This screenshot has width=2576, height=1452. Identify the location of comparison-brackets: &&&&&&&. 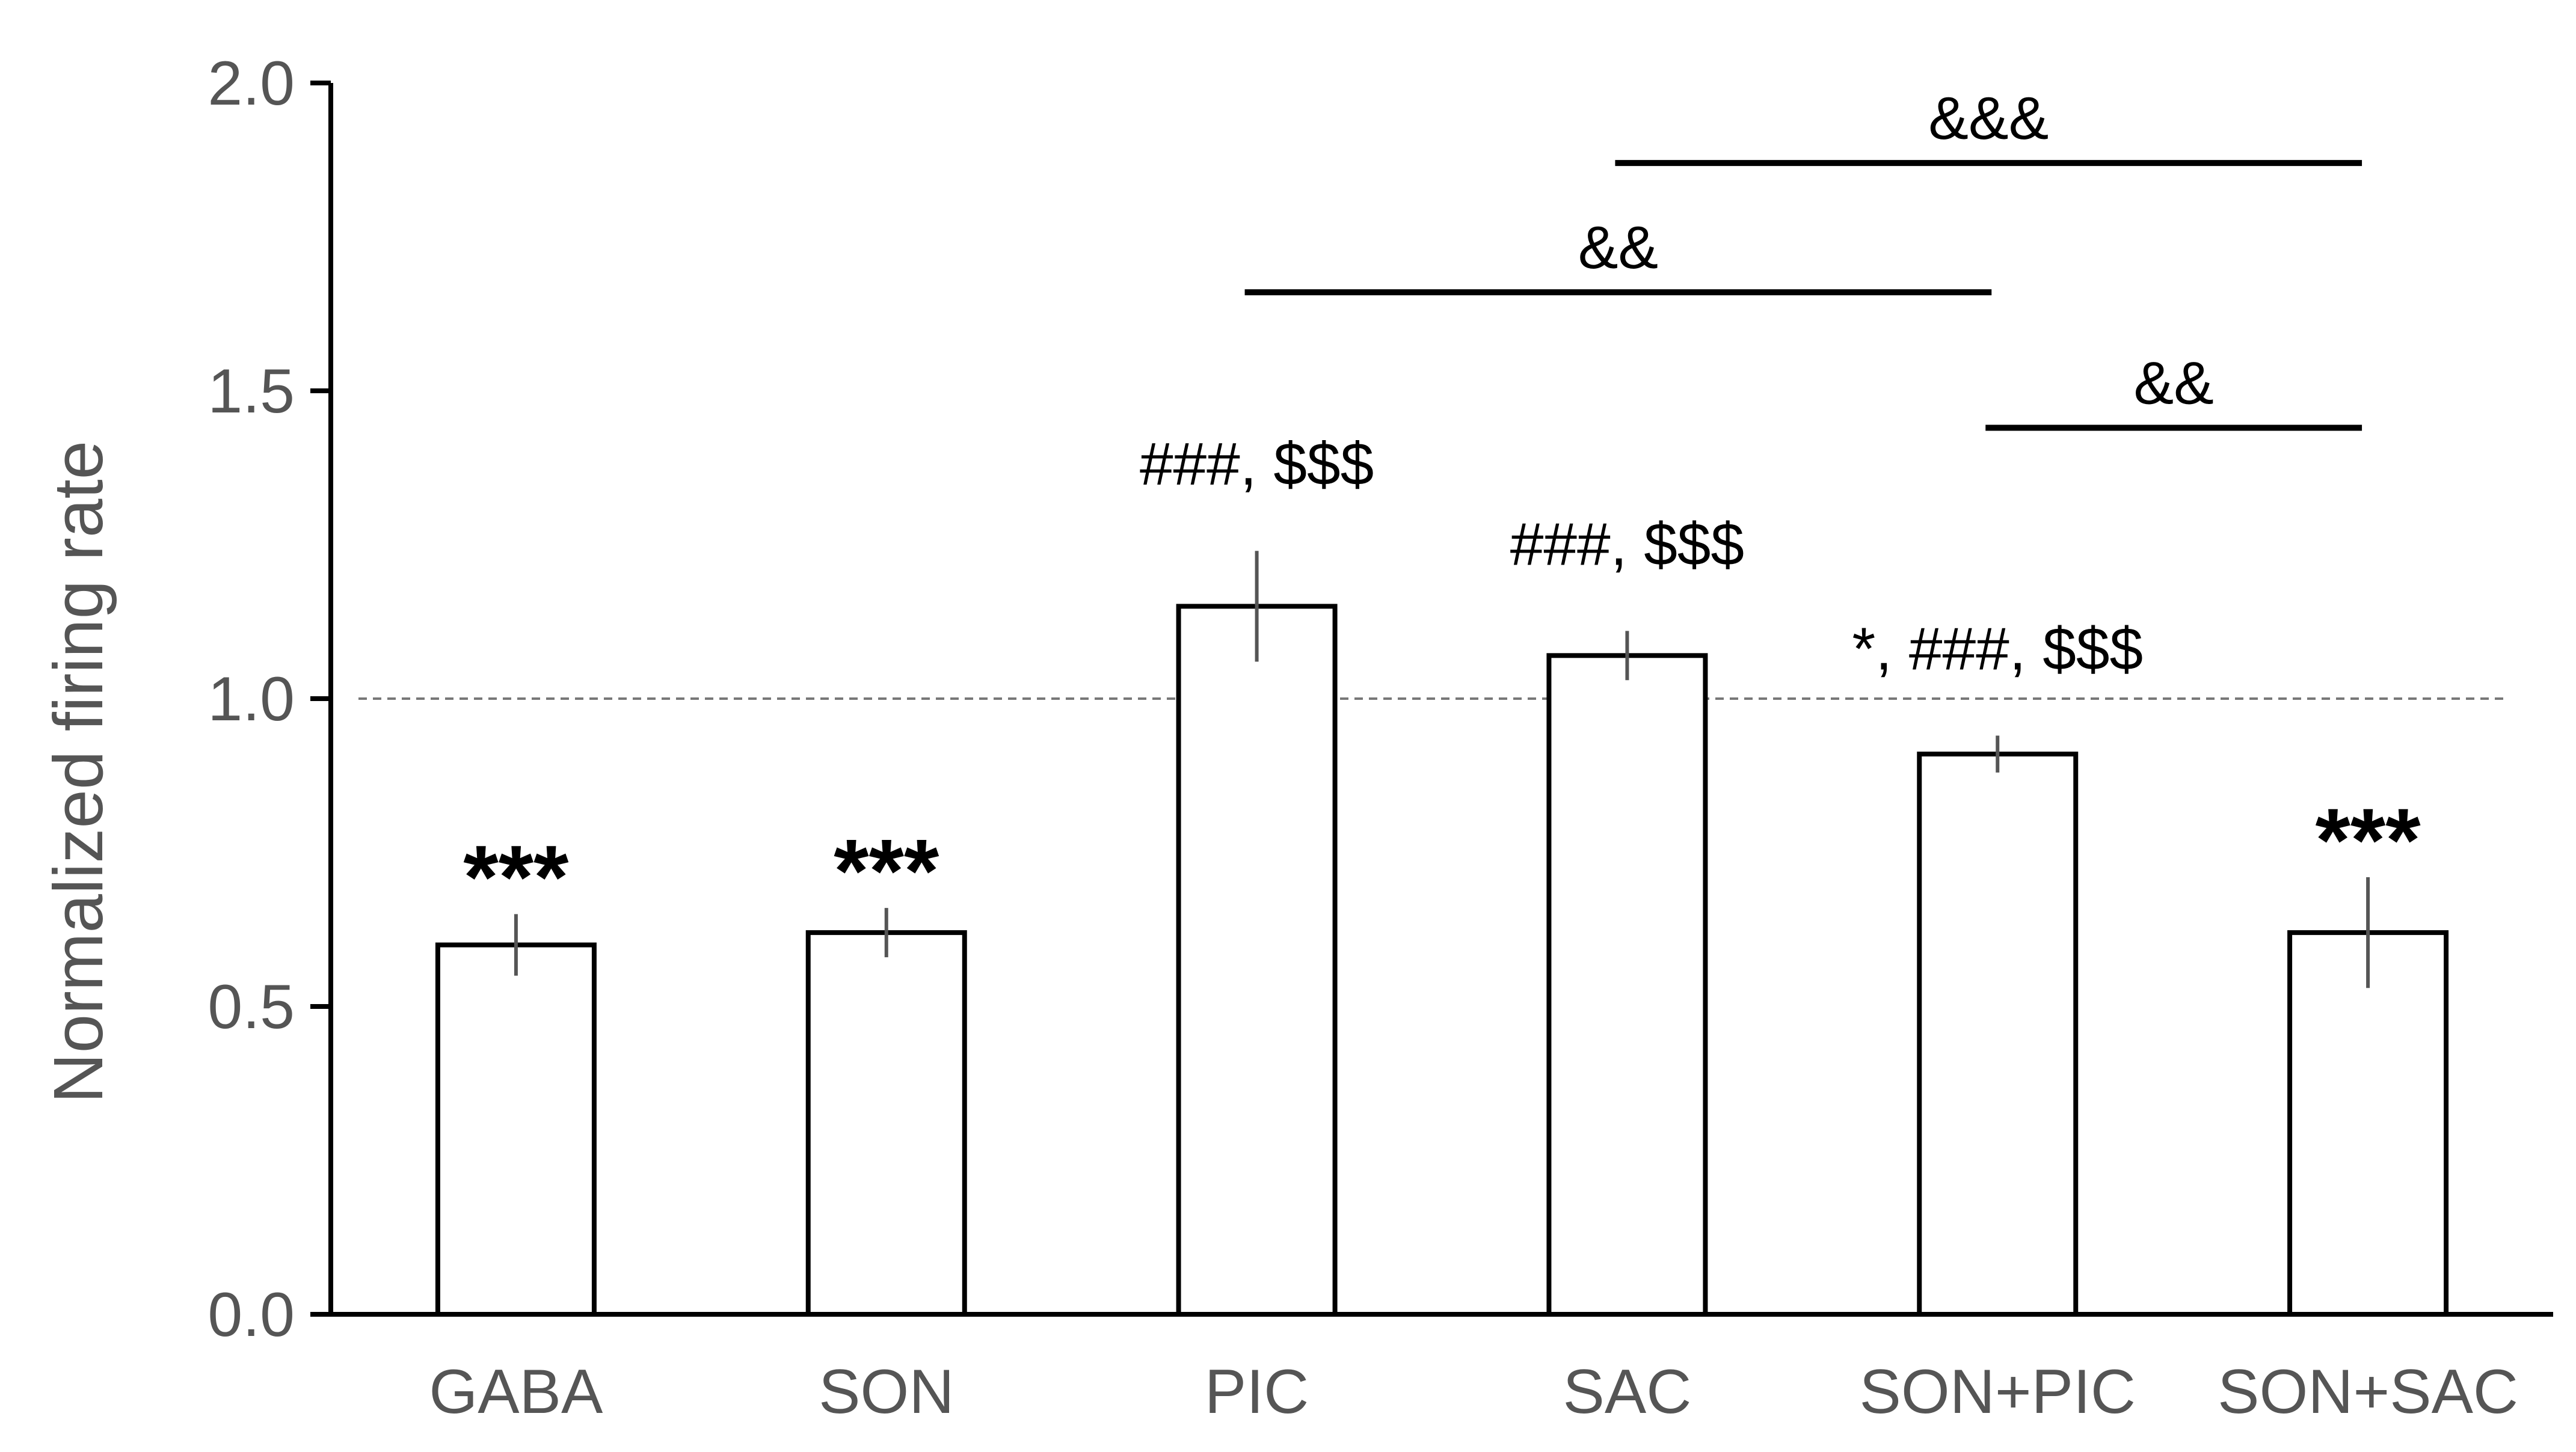
(1803, 258).